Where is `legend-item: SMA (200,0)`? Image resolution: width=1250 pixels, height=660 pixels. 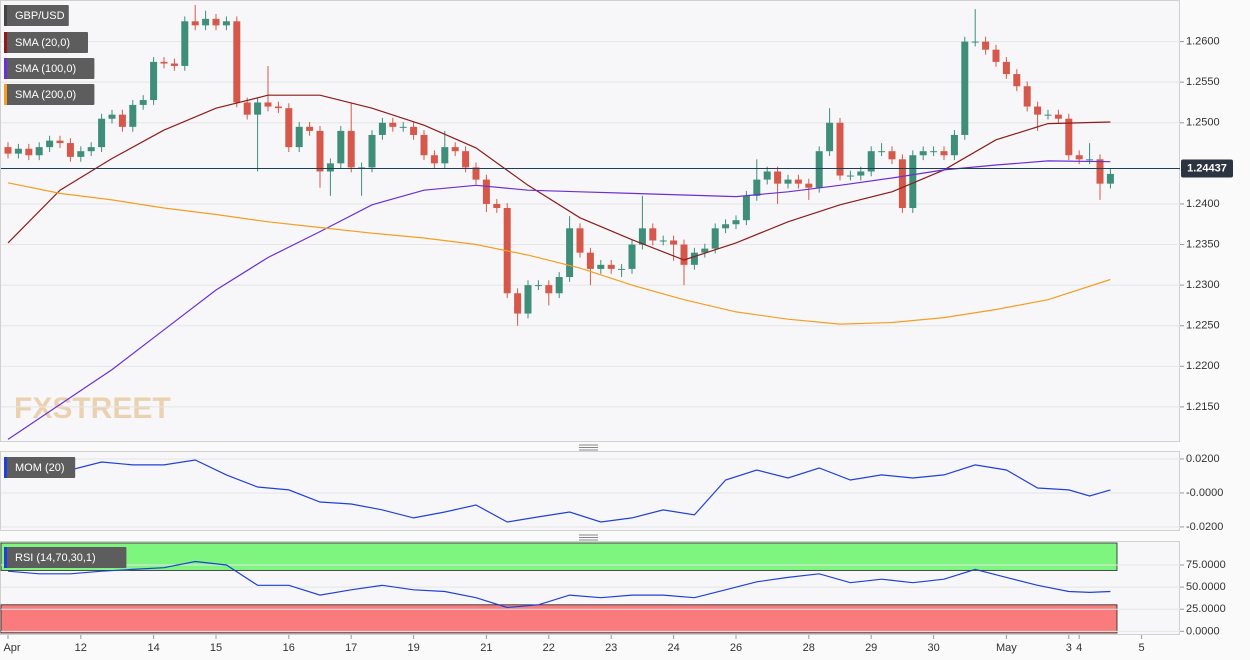 legend-item: SMA (200,0) is located at coordinates (49, 94).